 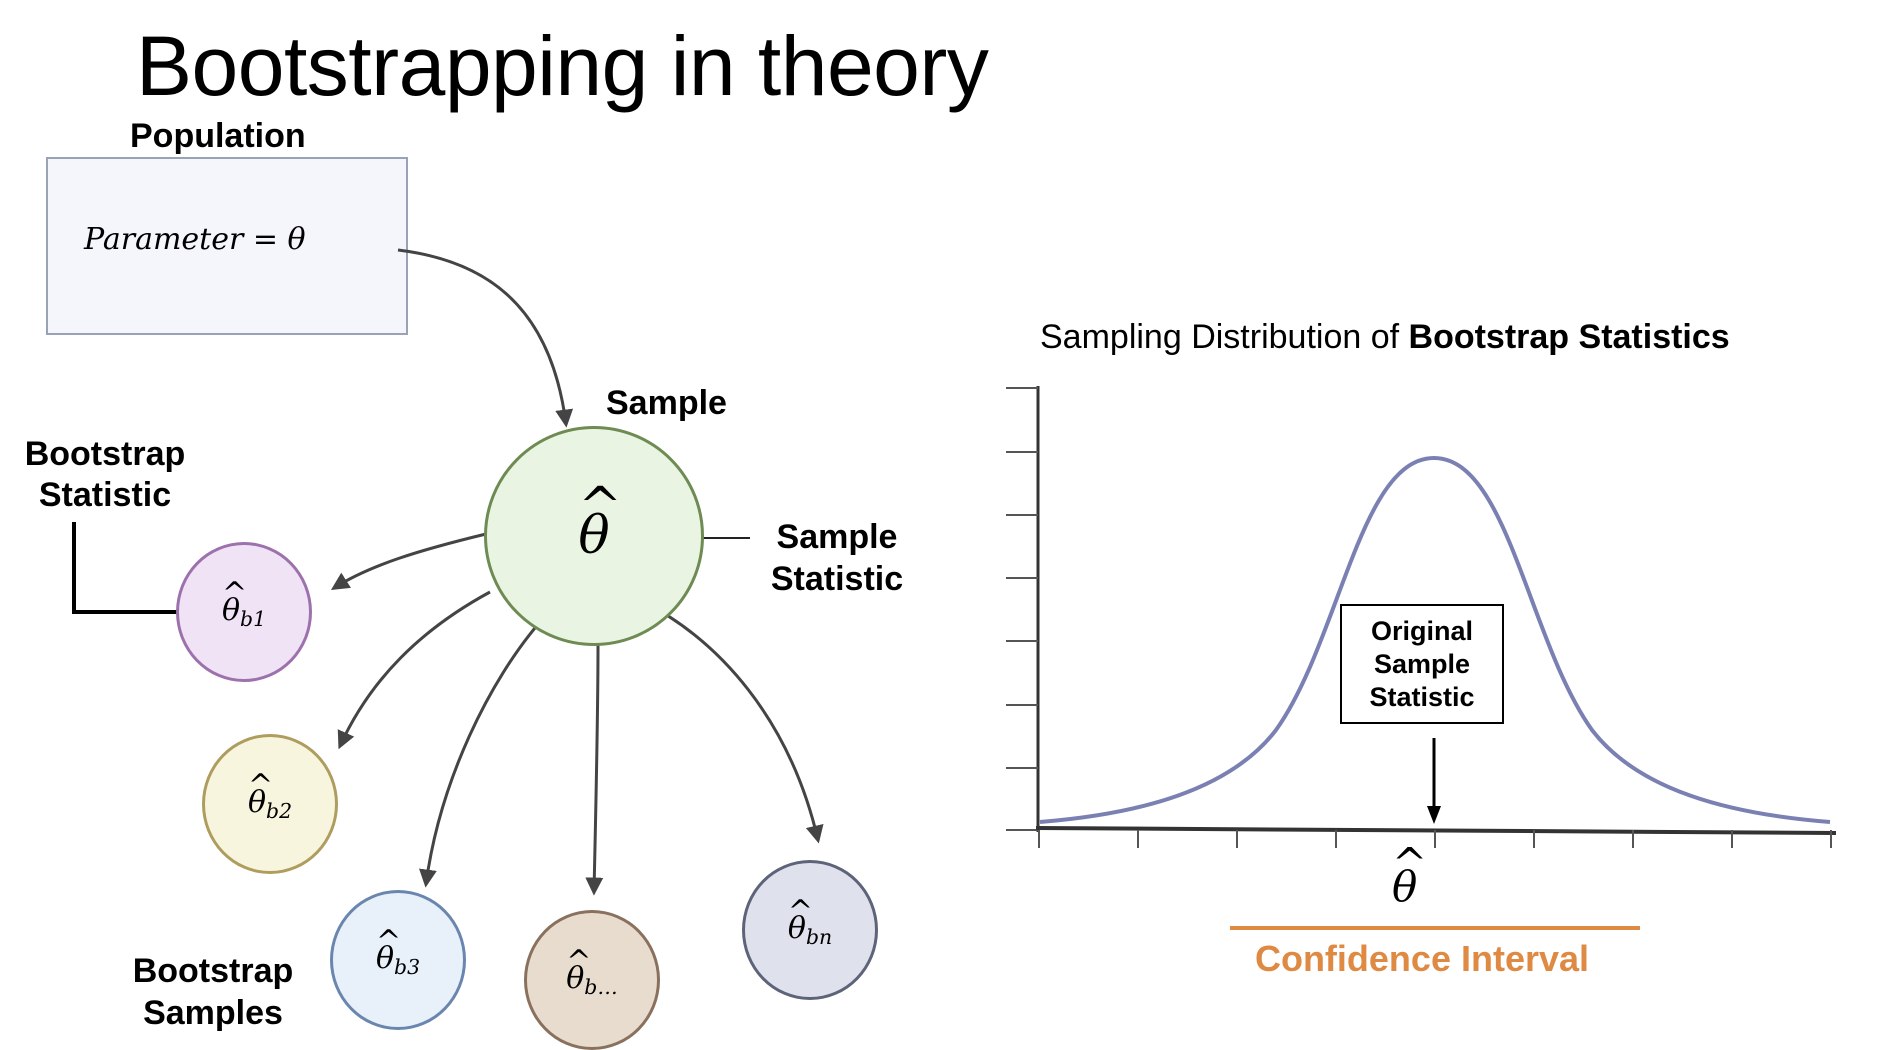 What do you see at coordinates (218, 136) in the screenshot?
I see `population-label: Population` at bounding box center [218, 136].